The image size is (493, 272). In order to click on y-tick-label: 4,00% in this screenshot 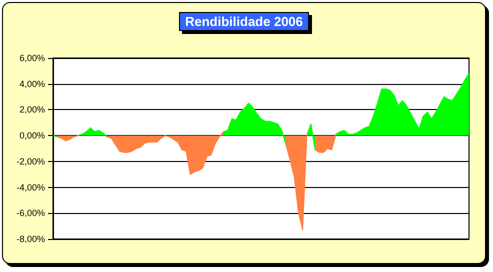, I will do `click(32, 83)`.